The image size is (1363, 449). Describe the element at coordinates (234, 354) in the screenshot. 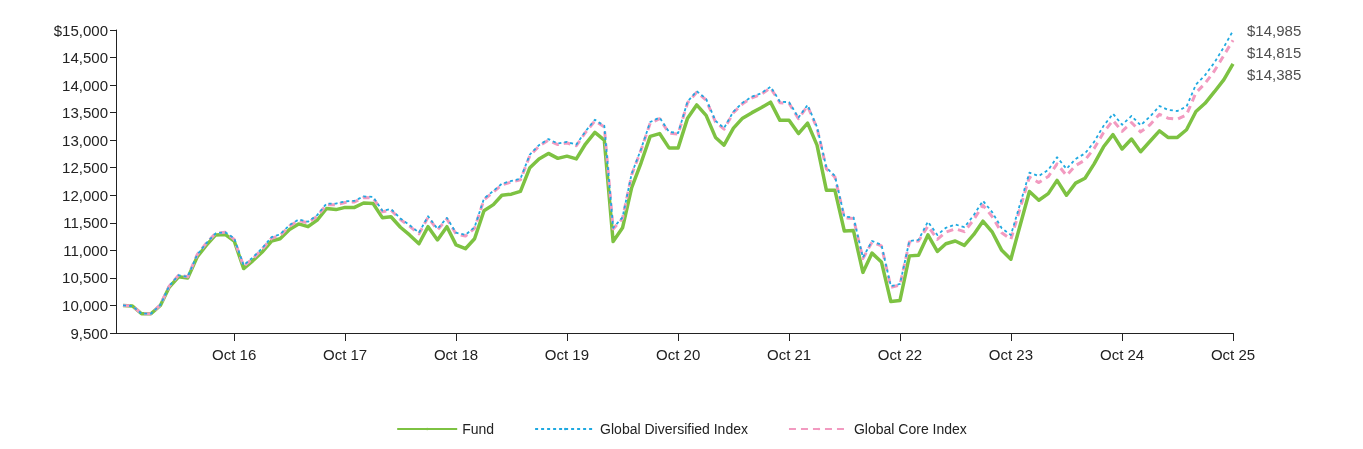

I see `x-tick-label: Oct 16` at that location.